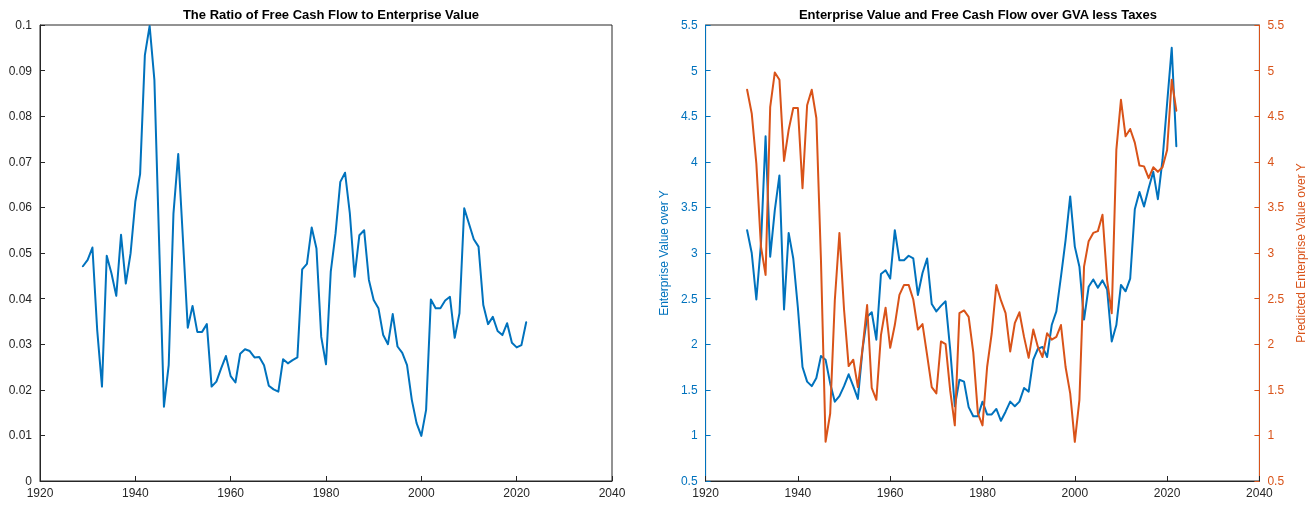 The height and width of the screenshot is (505, 1315). Describe the element at coordinates (20, 344) in the screenshot. I see `y-tick-label: 0.03` at that location.